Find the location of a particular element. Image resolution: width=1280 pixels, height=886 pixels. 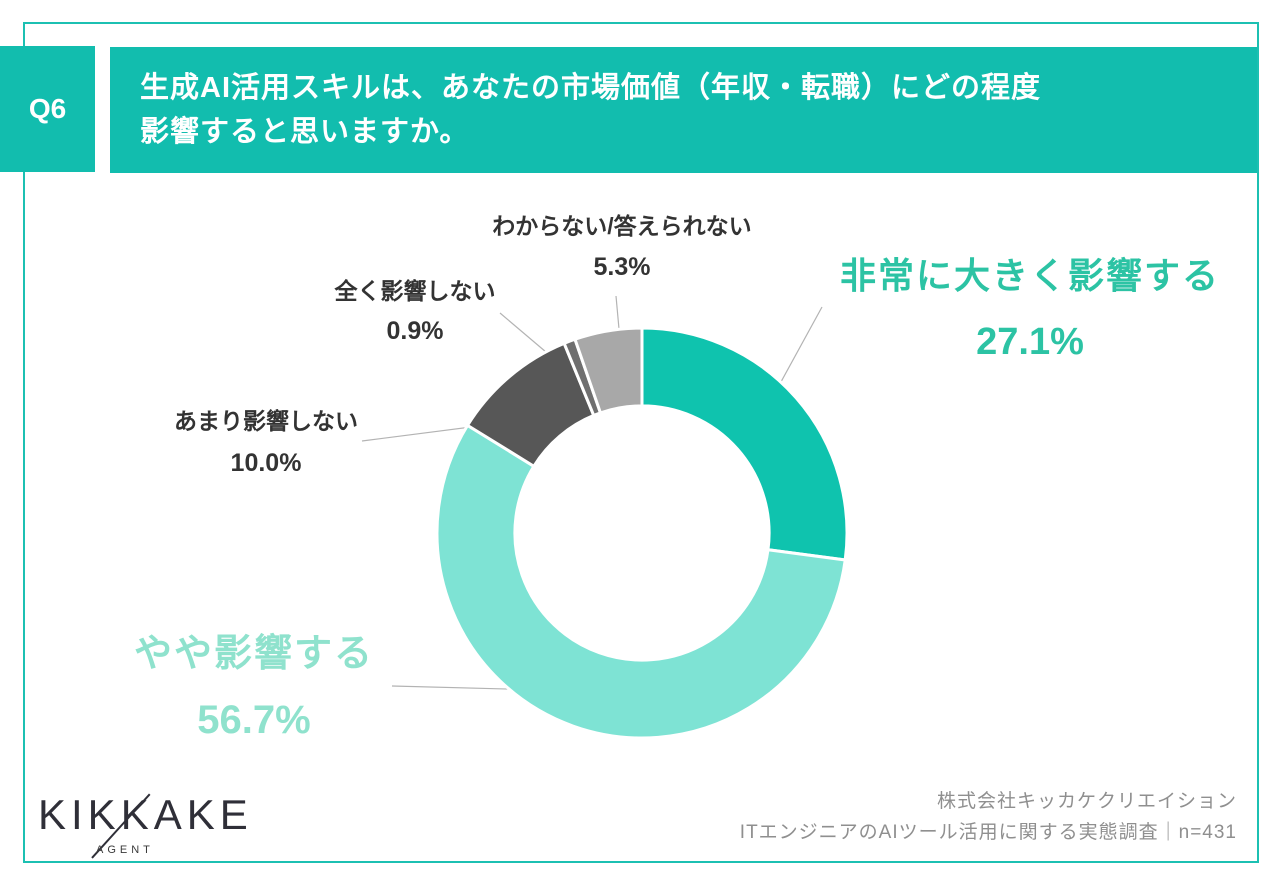

question-title-line1: 生成AI活用スキルは、あなたの市場価値（年収・転職）にどの程度 is located at coordinates (591, 88).